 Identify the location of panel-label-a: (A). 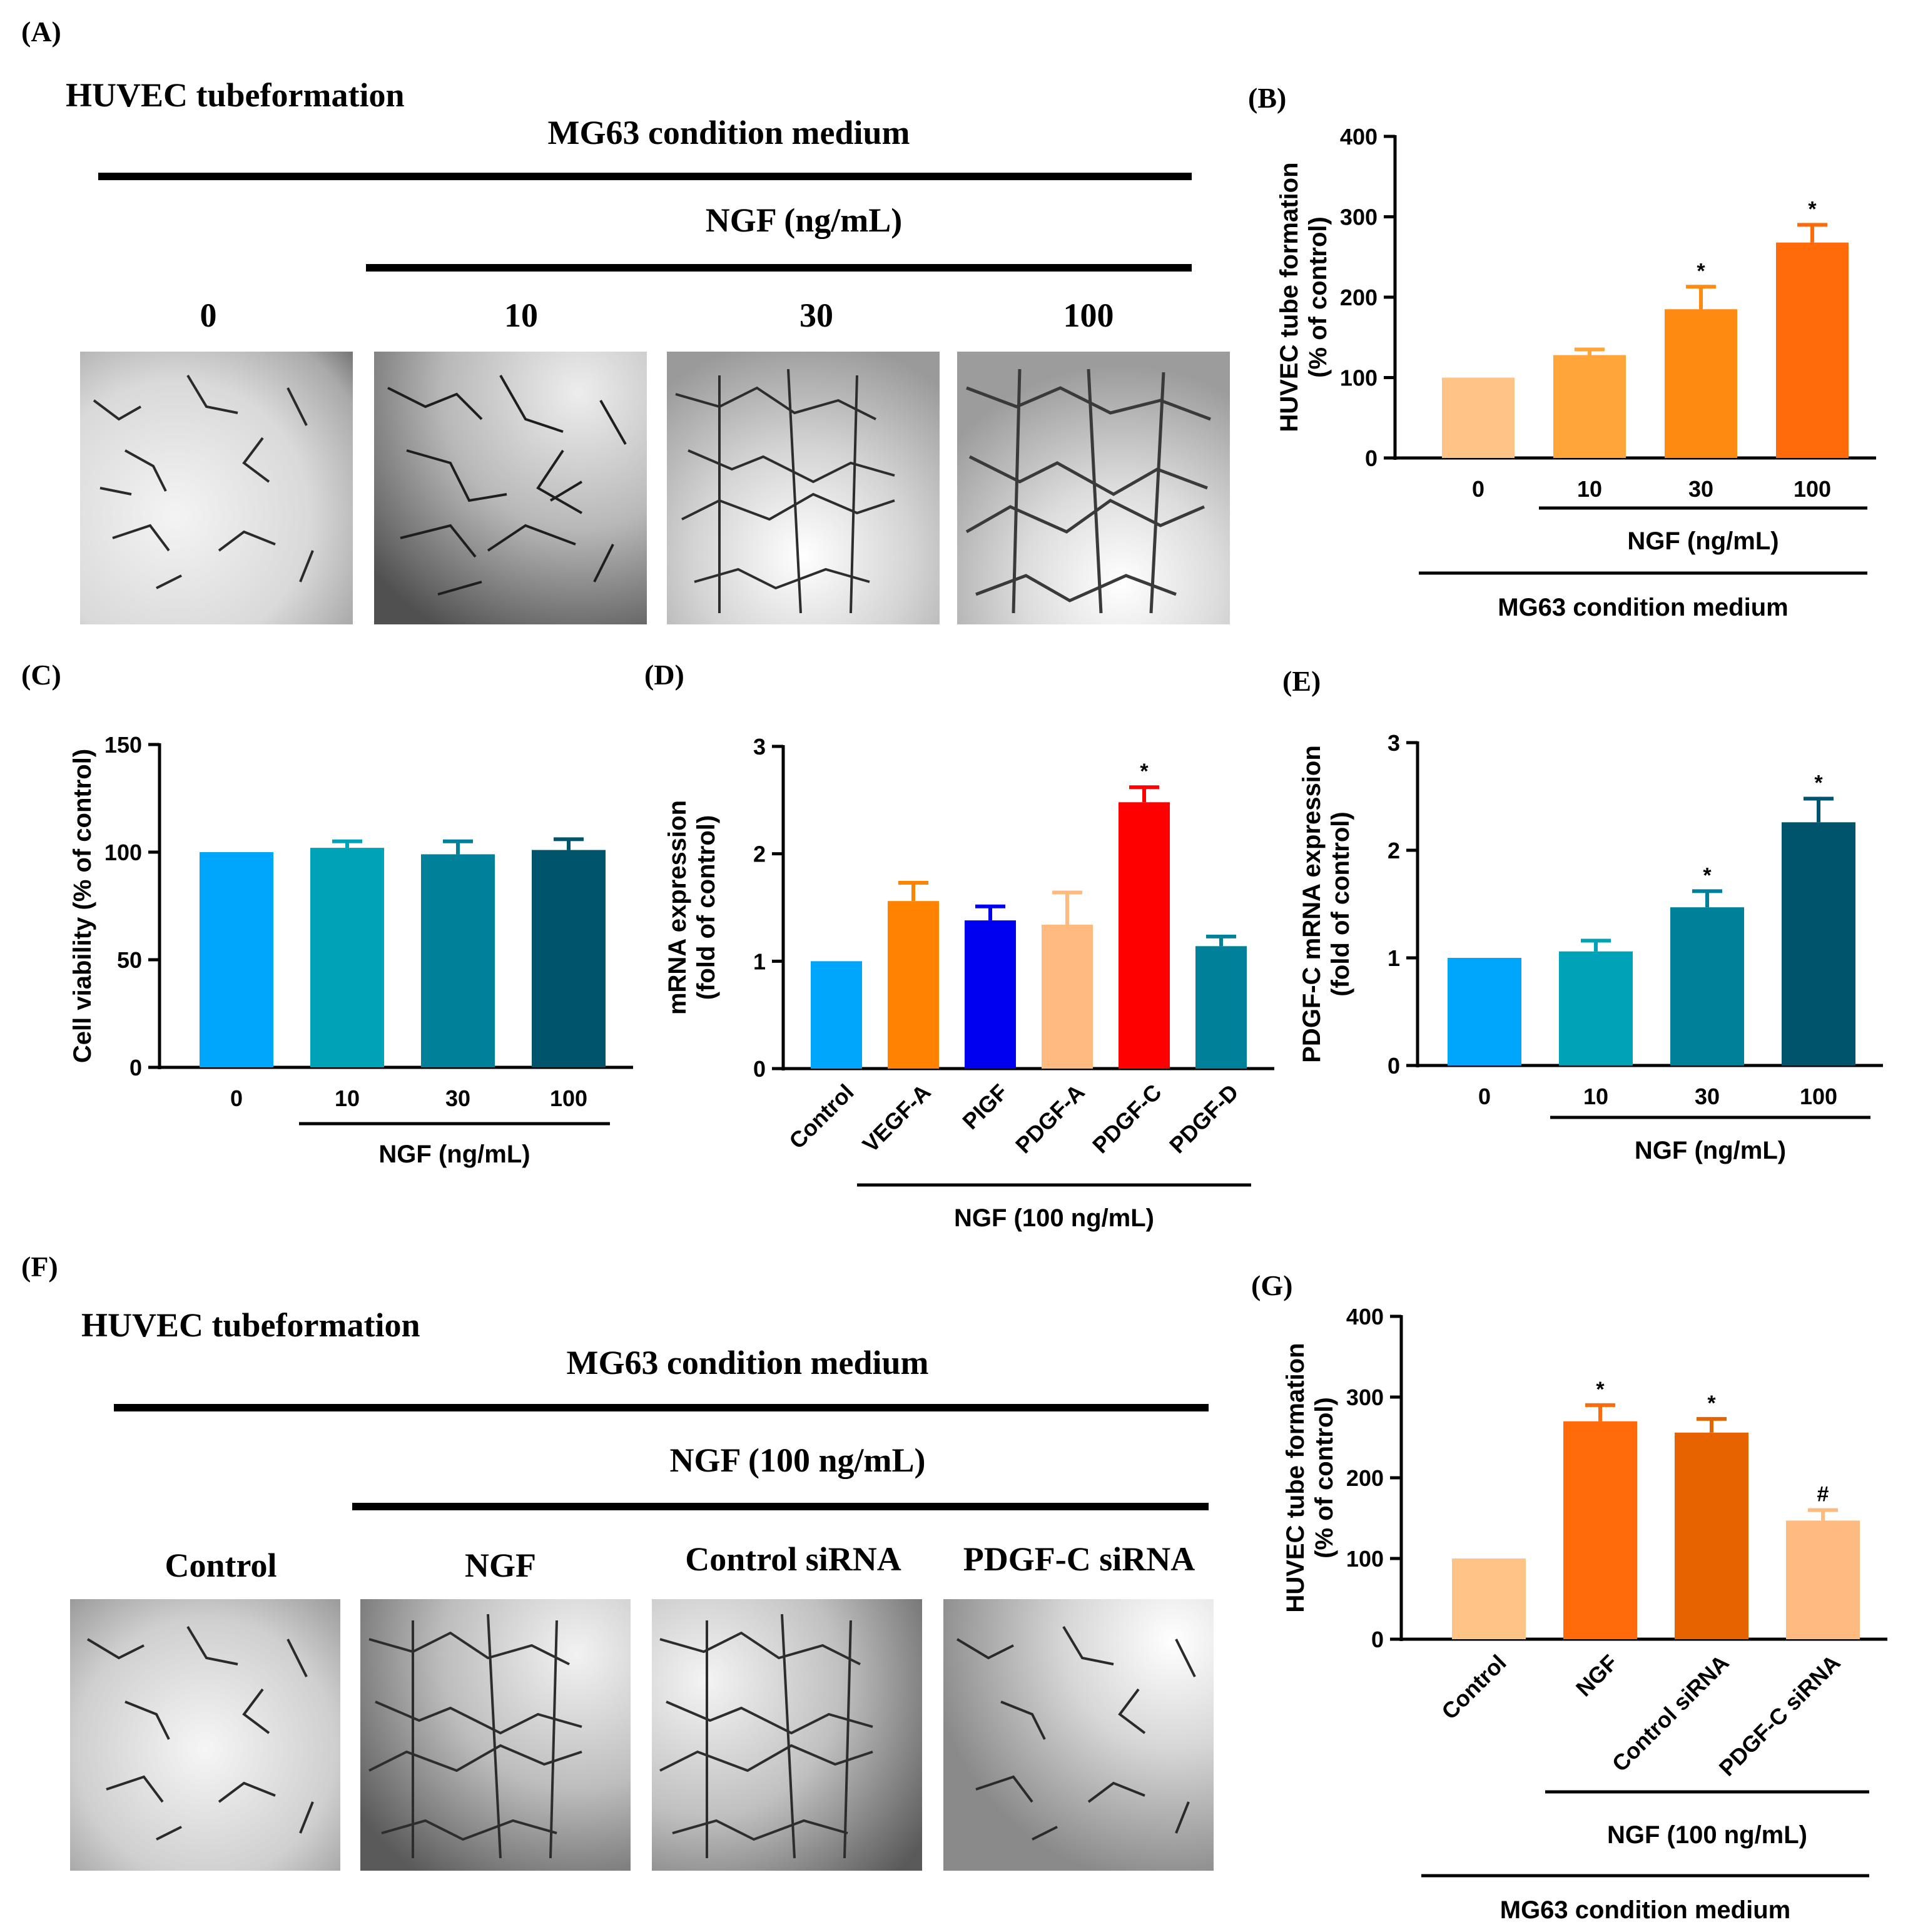
(41, 32).